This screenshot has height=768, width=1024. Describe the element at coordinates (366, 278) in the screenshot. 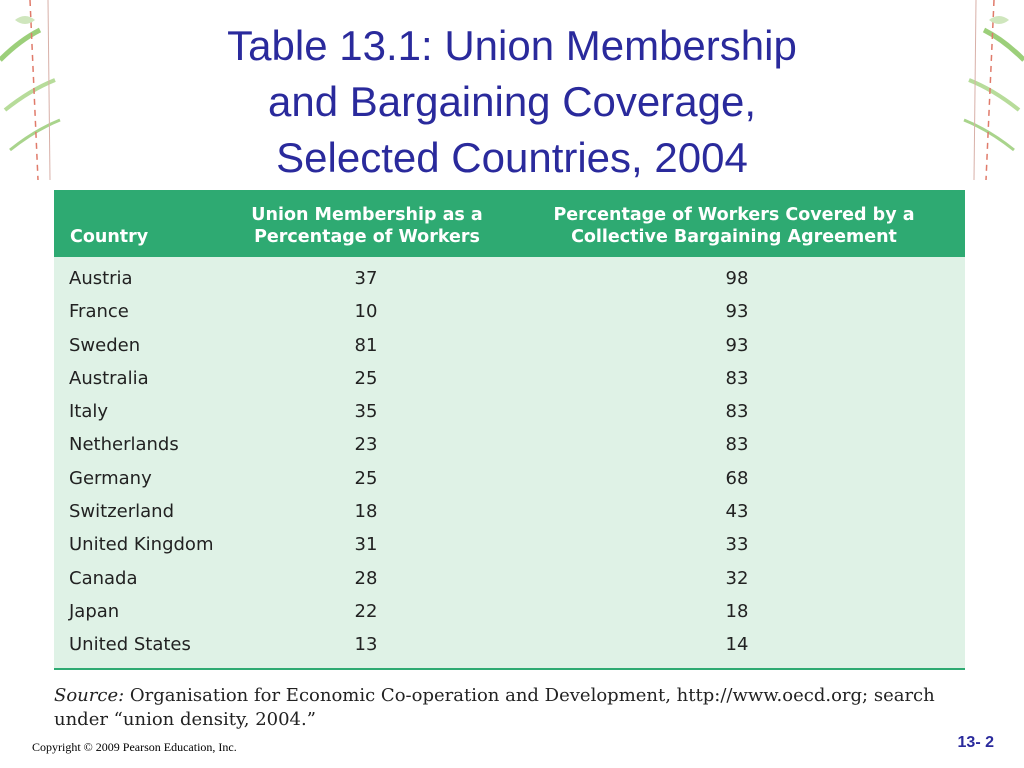

I see `cell-union: 37` at that location.